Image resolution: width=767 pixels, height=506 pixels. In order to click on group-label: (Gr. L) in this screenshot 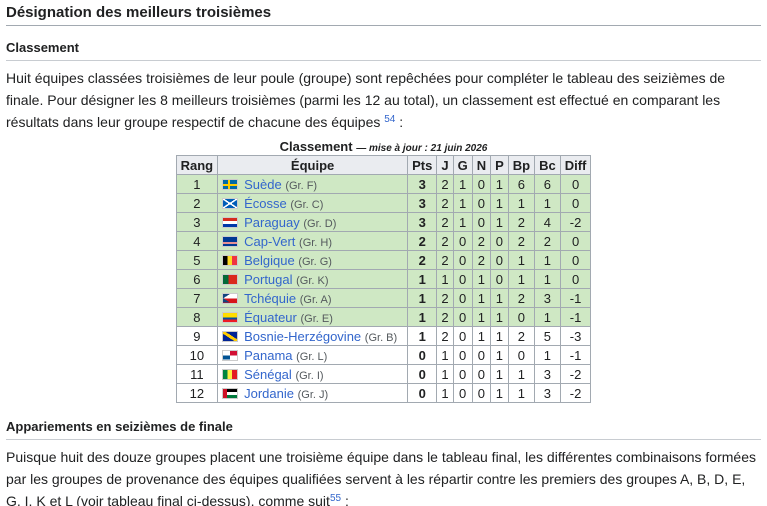, I will do `click(312, 356)`.